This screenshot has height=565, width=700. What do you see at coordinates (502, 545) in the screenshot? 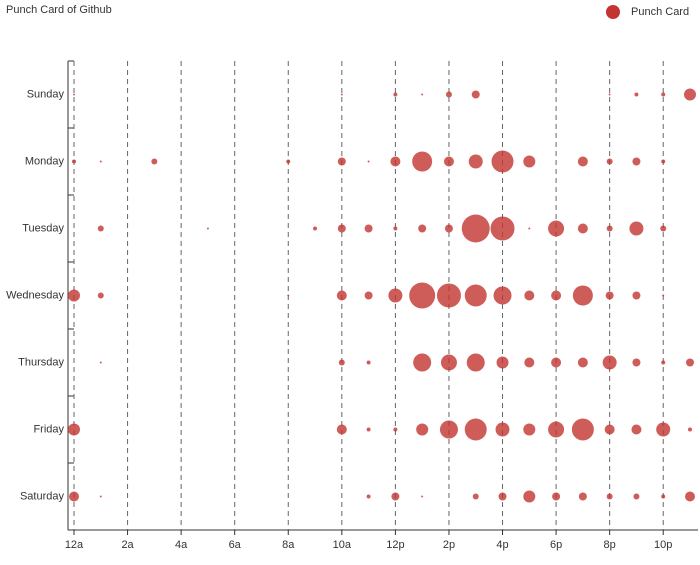
I see `x-tick-label: 4p` at bounding box center [502, 545].